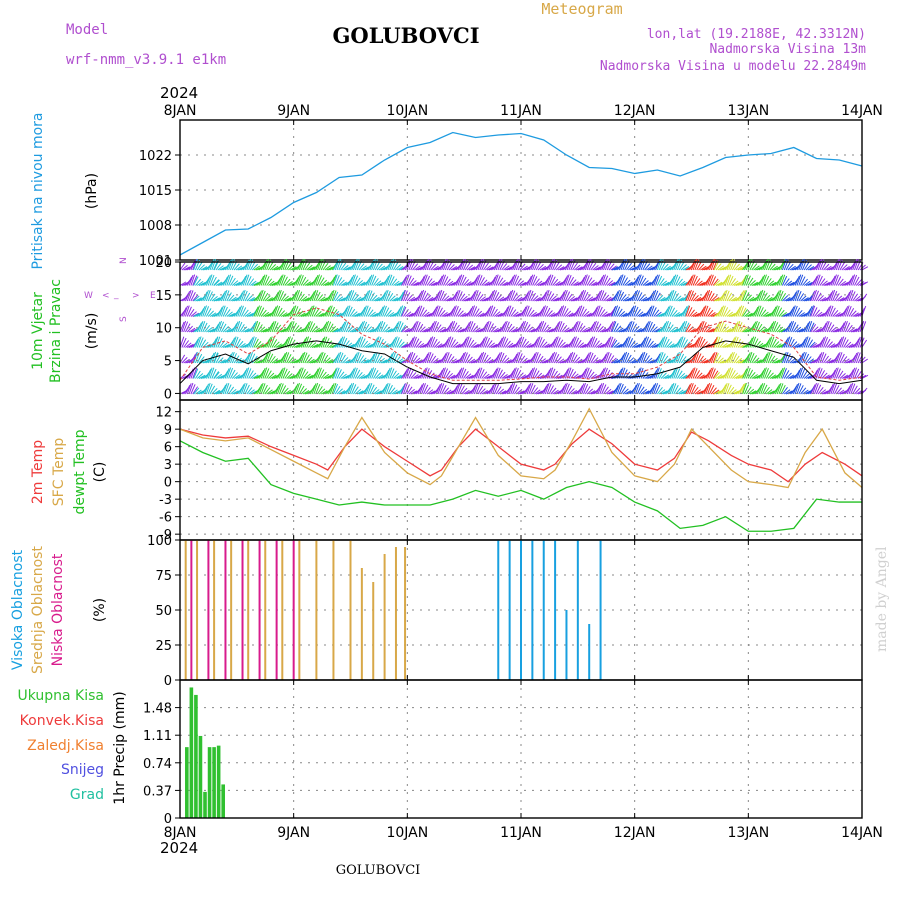  Describe the element at coordinates (168, 681) in the screenshot. I see `y-tick-label: 0` at that location.